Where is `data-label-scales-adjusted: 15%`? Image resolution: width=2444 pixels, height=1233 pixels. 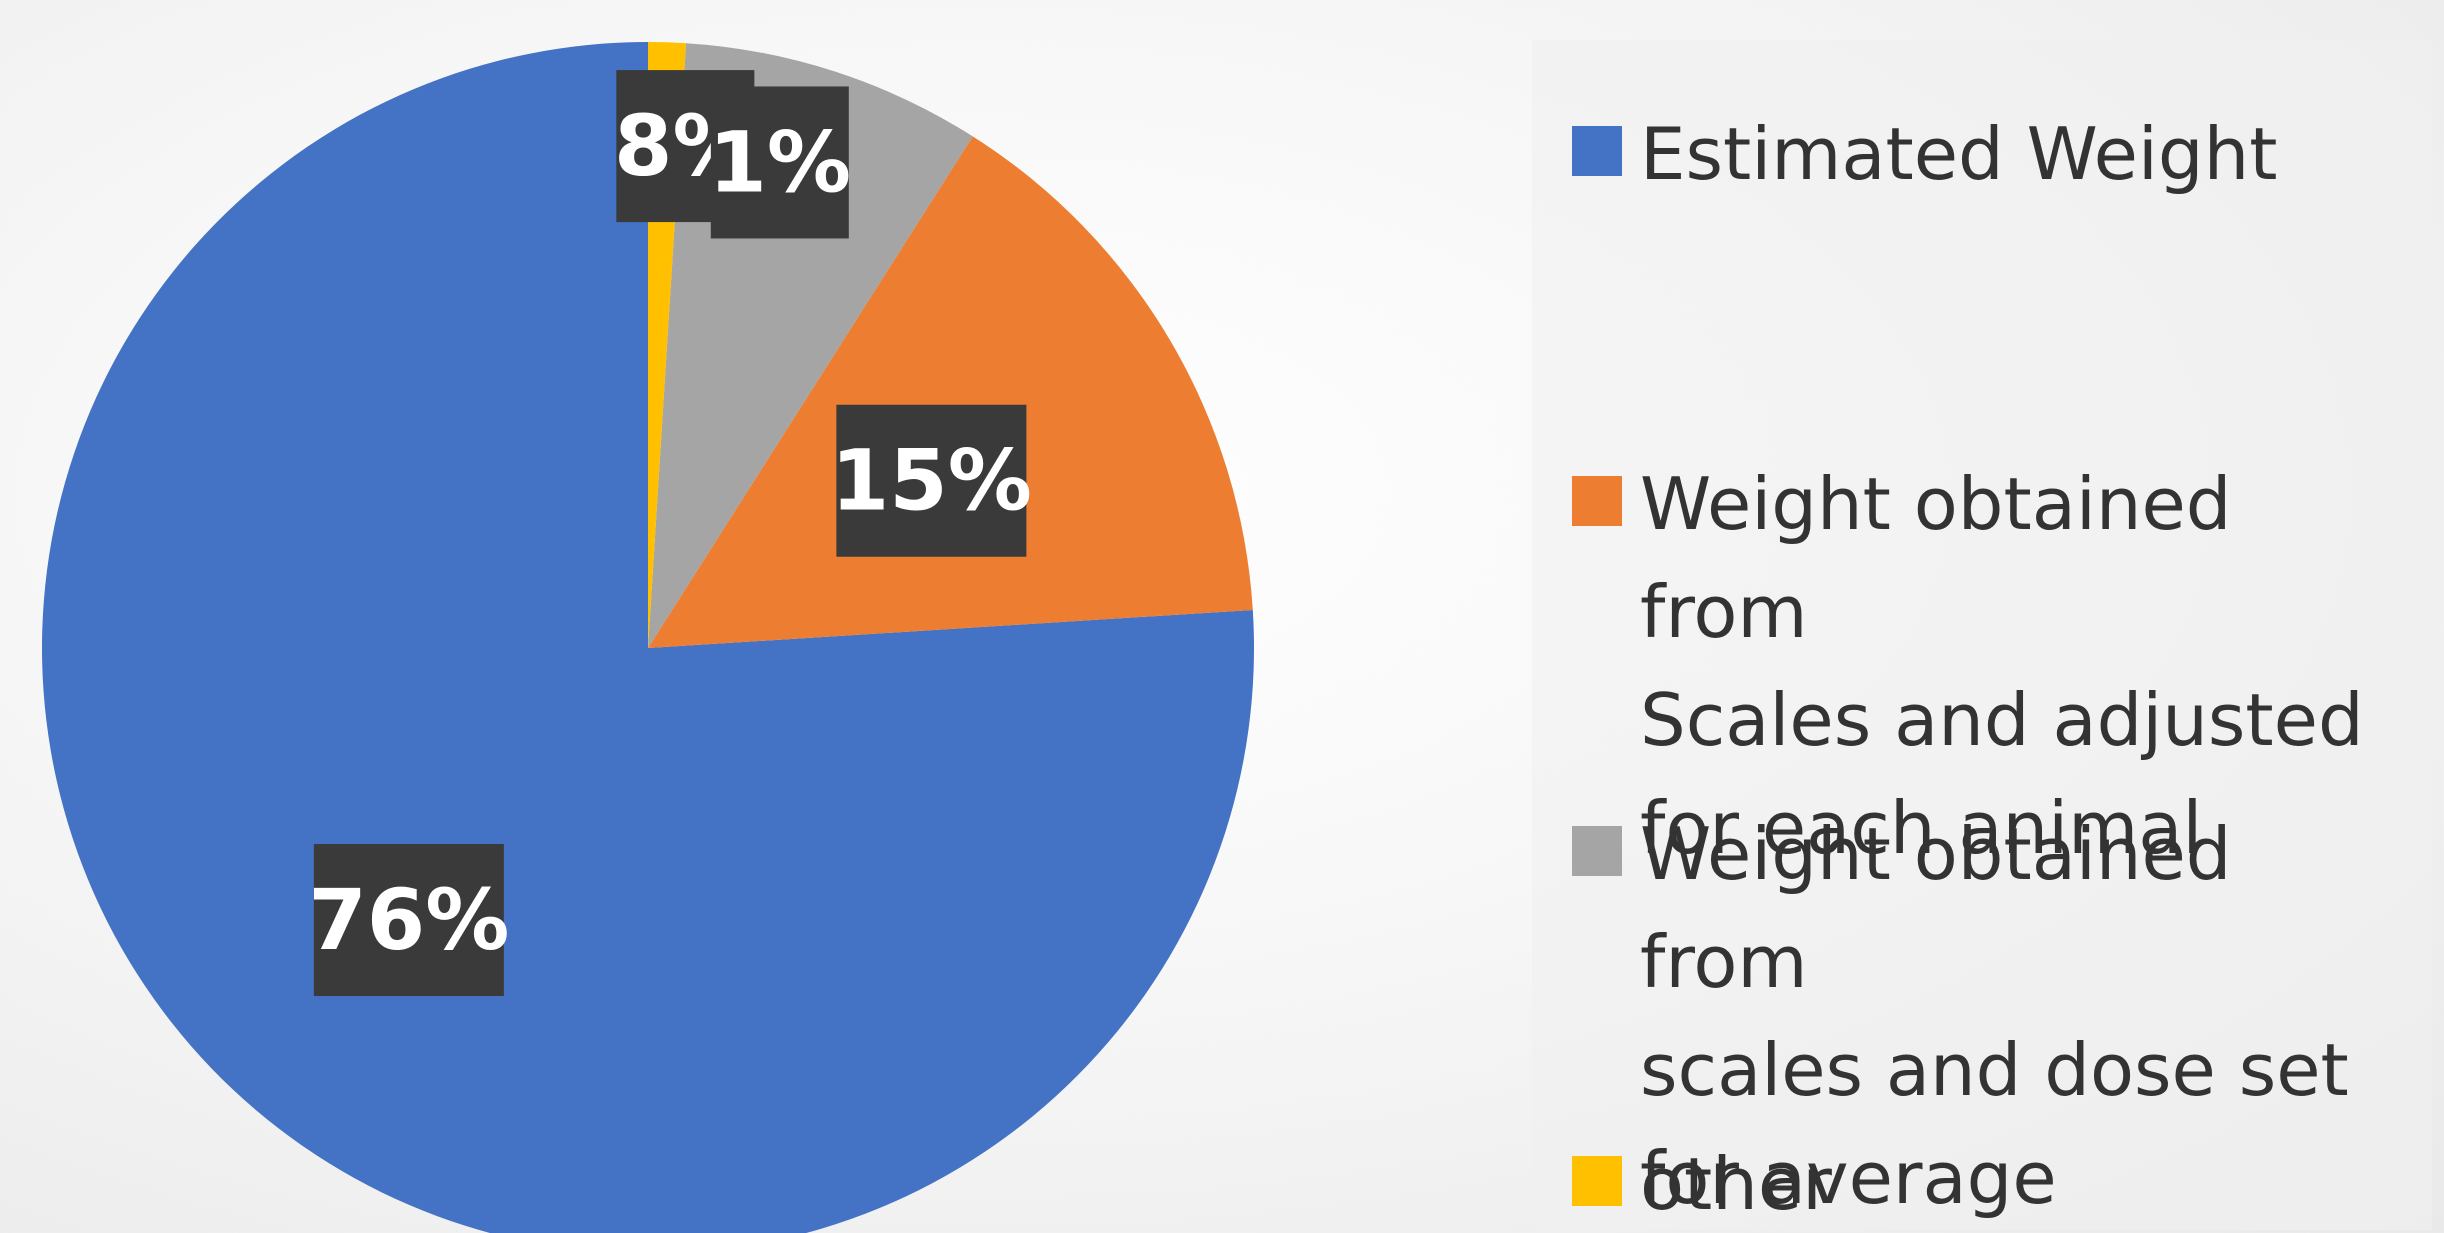 data-label-scales-adjusted: 15% is located at coordinates (931, 480).